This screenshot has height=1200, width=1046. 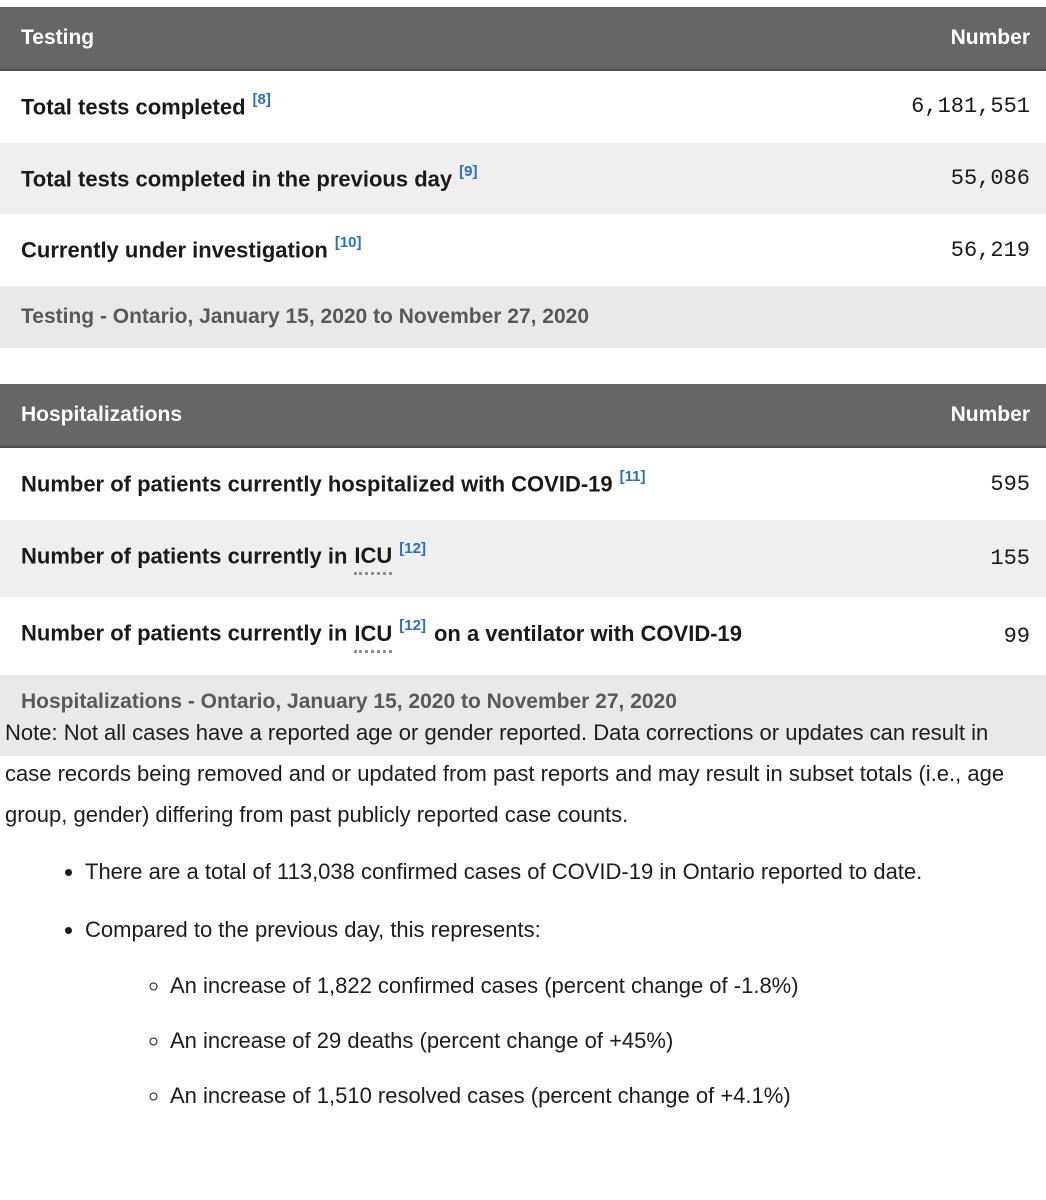 What do you see at coordinates (523, 3) in the screenshot?
I see `top-spacer` at bounding box center [523, 3].